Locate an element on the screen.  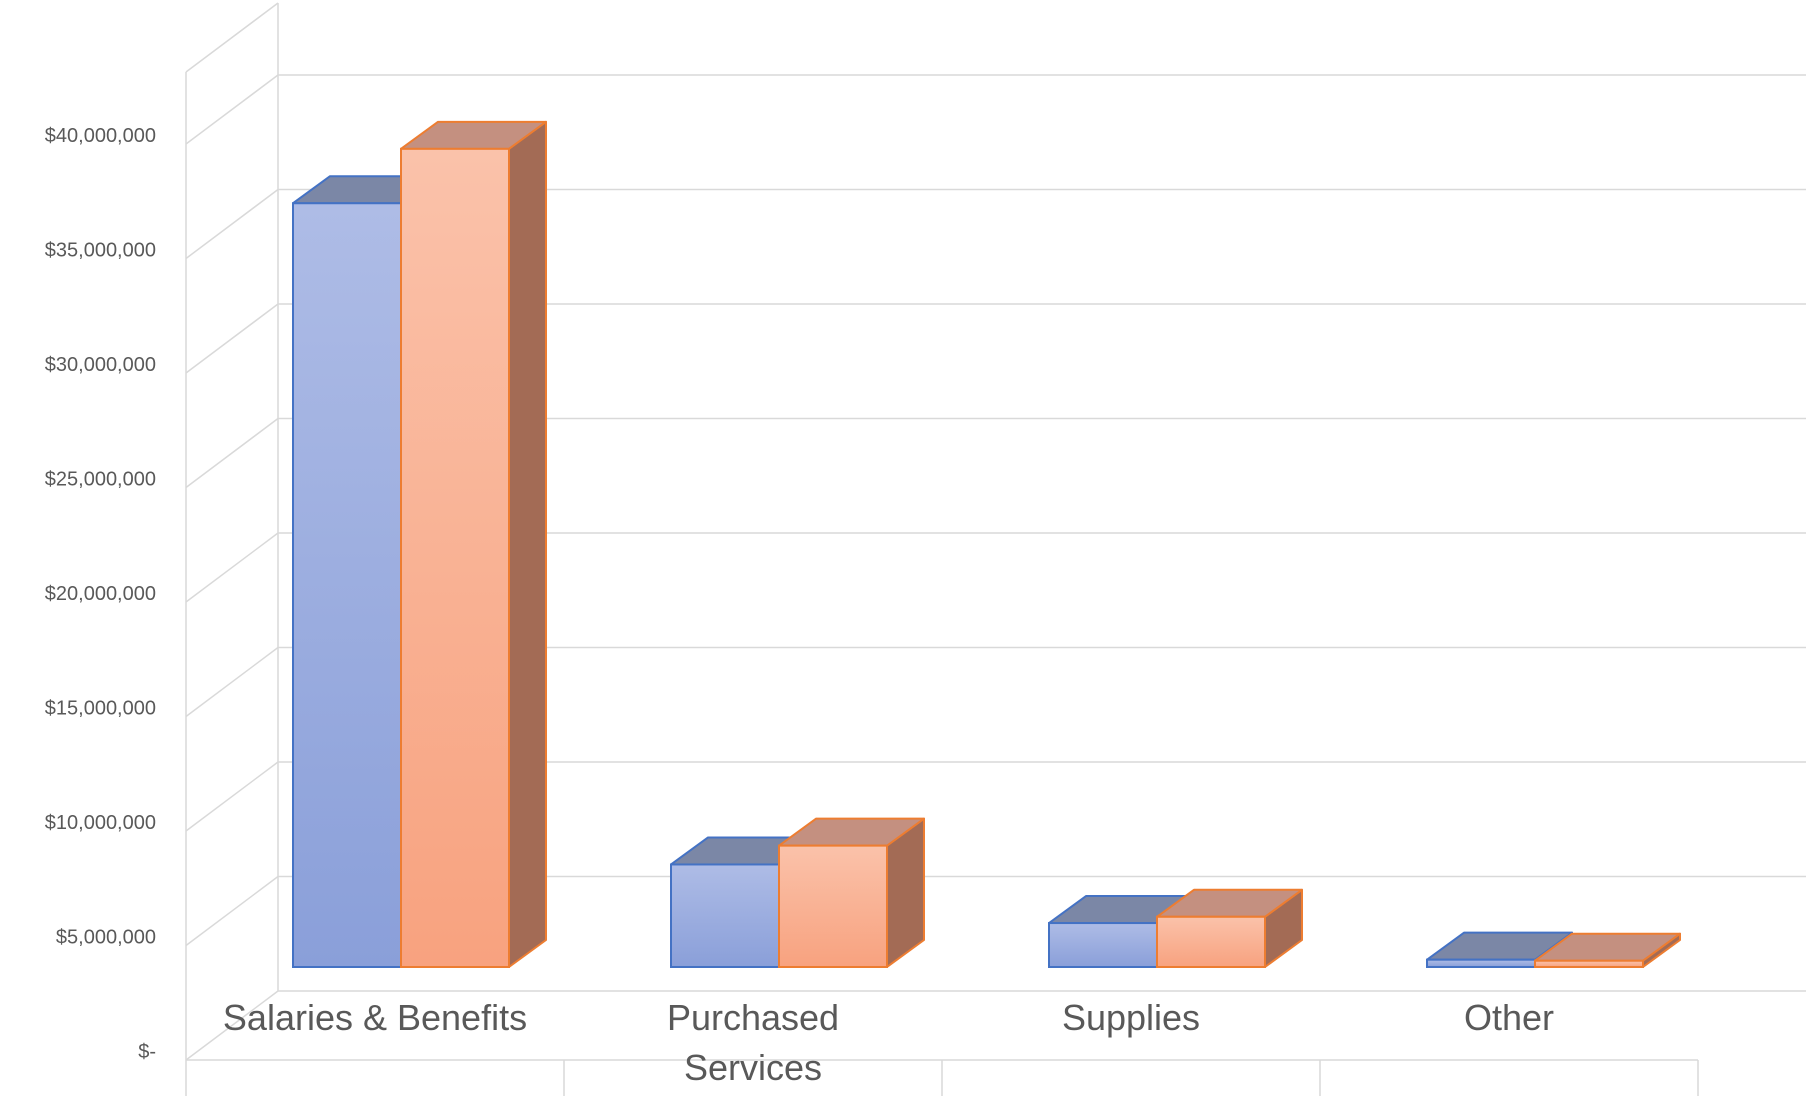
y-tick-label: $40,000,000 is located at coordinates (100, 136).